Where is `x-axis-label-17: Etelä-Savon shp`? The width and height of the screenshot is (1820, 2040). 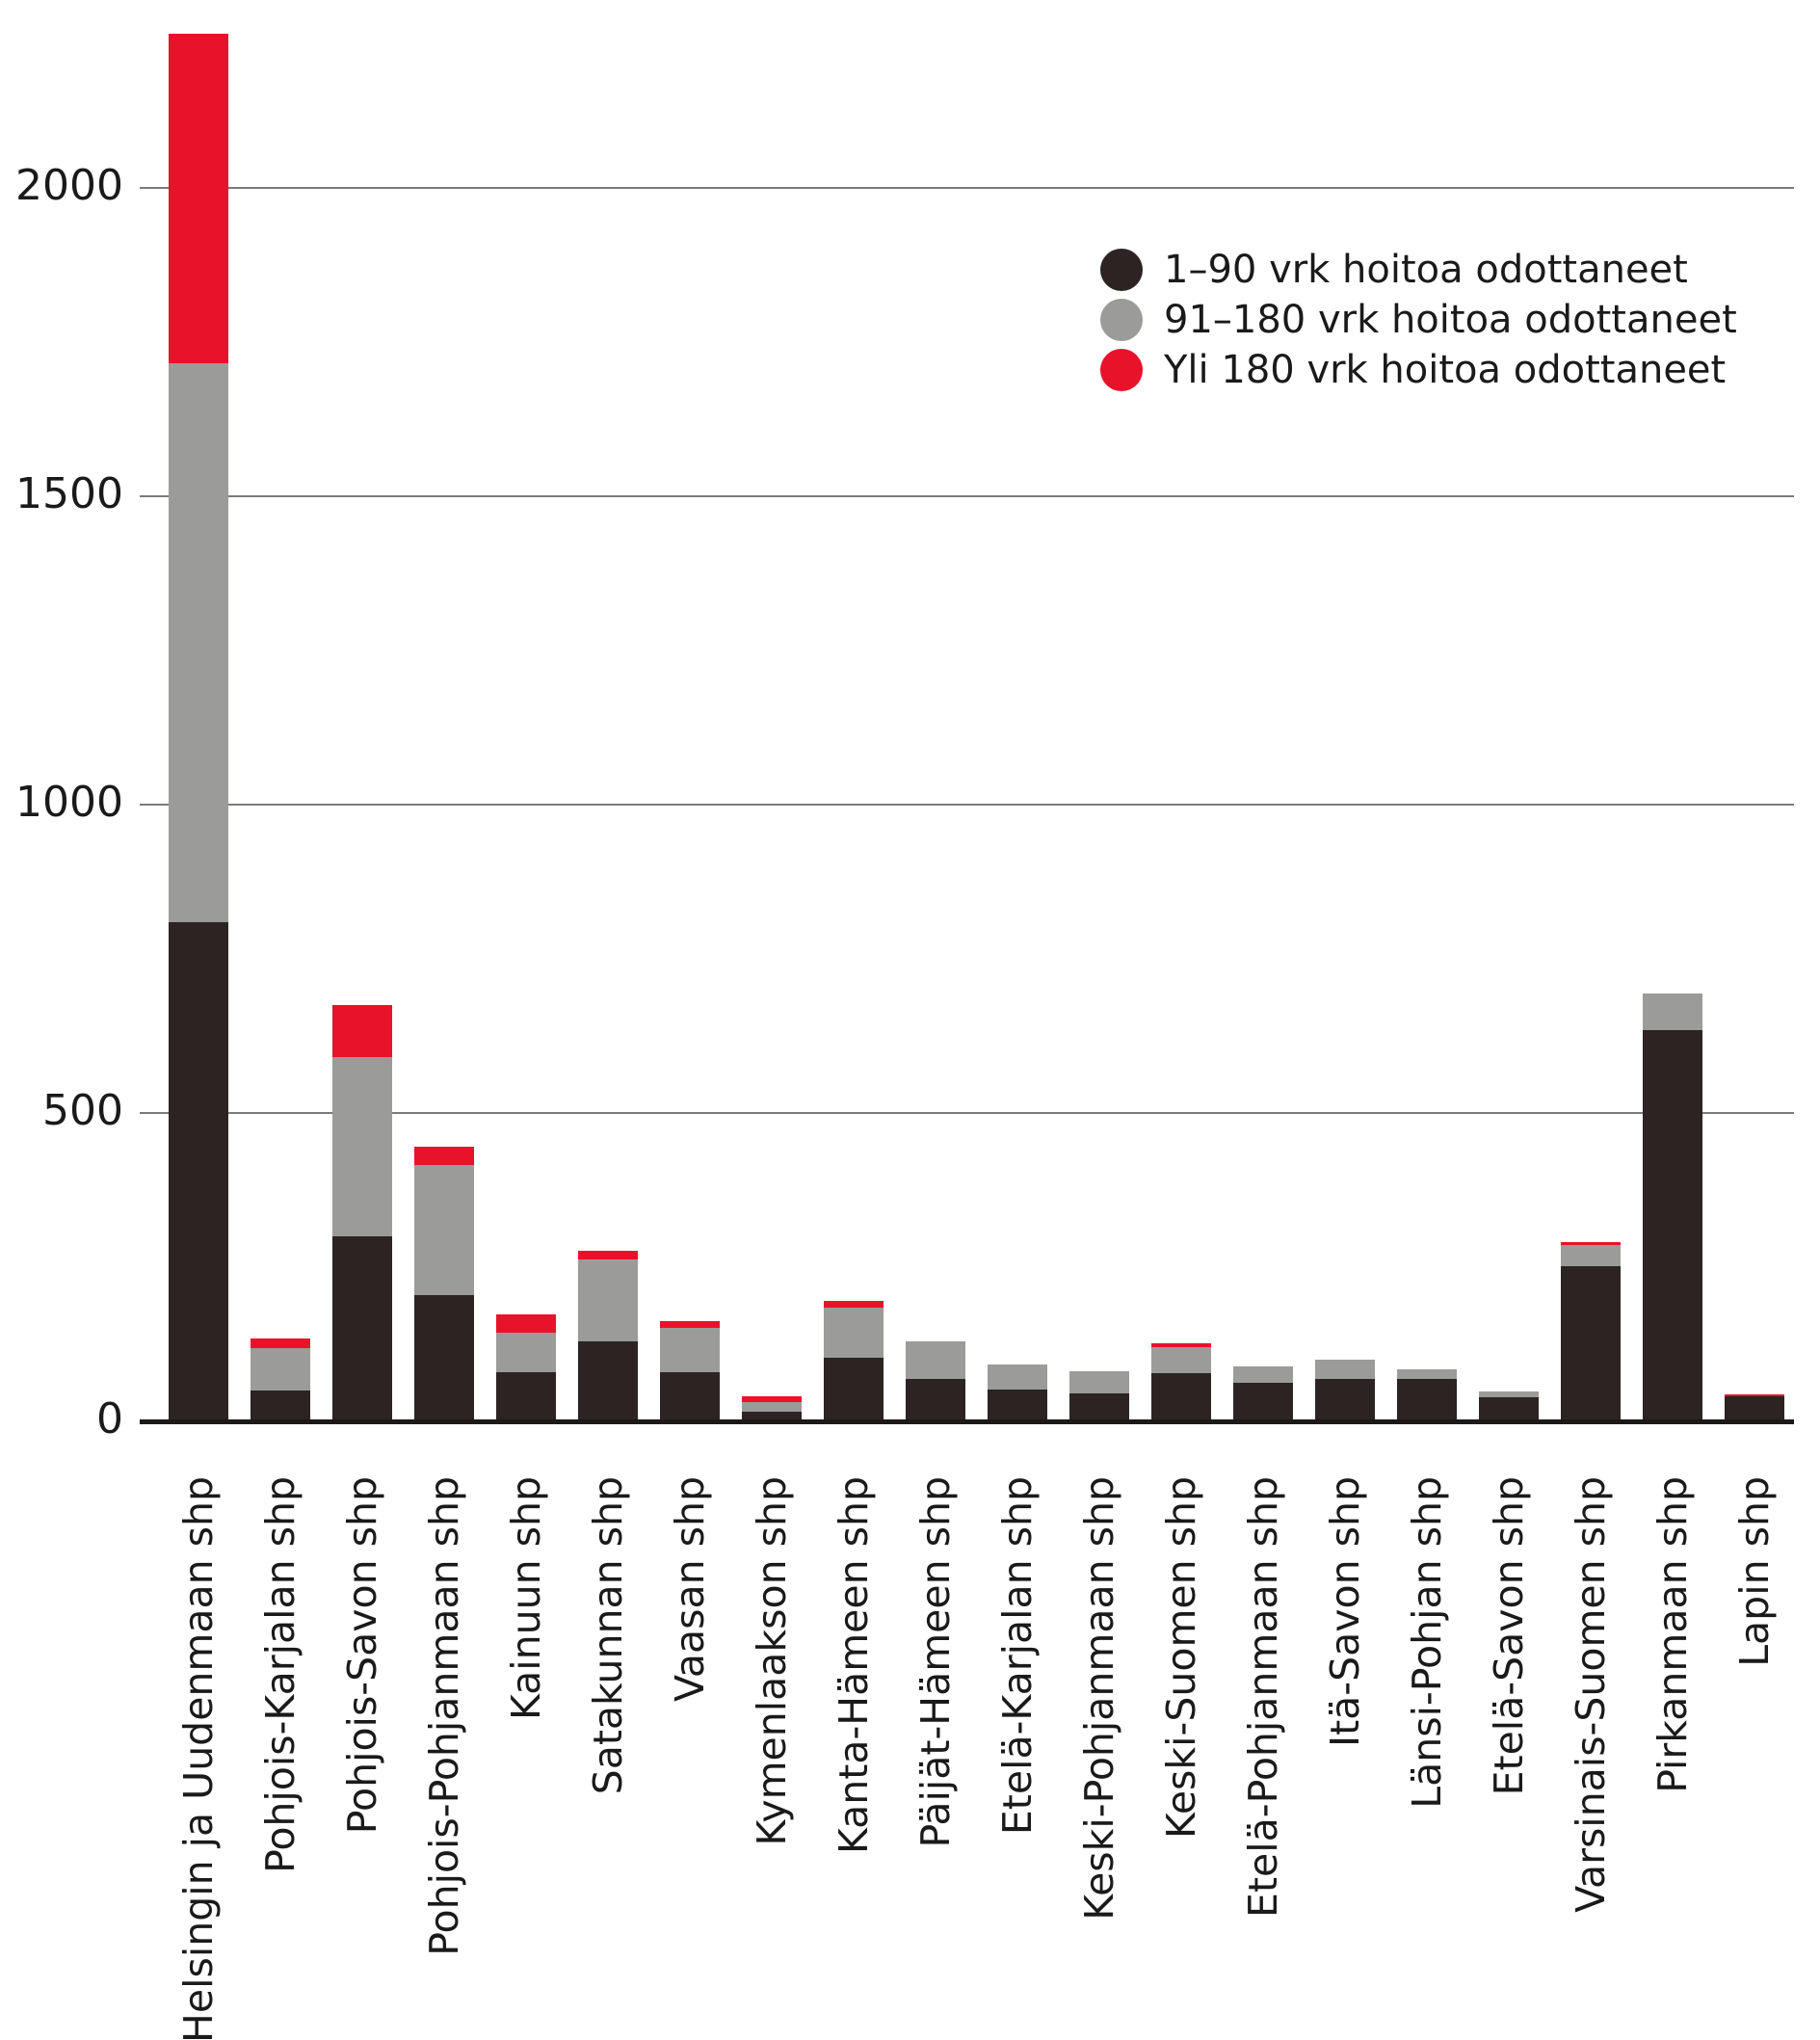 x-axis-label-17: Etelä-Savon shp is located at coordinates (1509, 1636).